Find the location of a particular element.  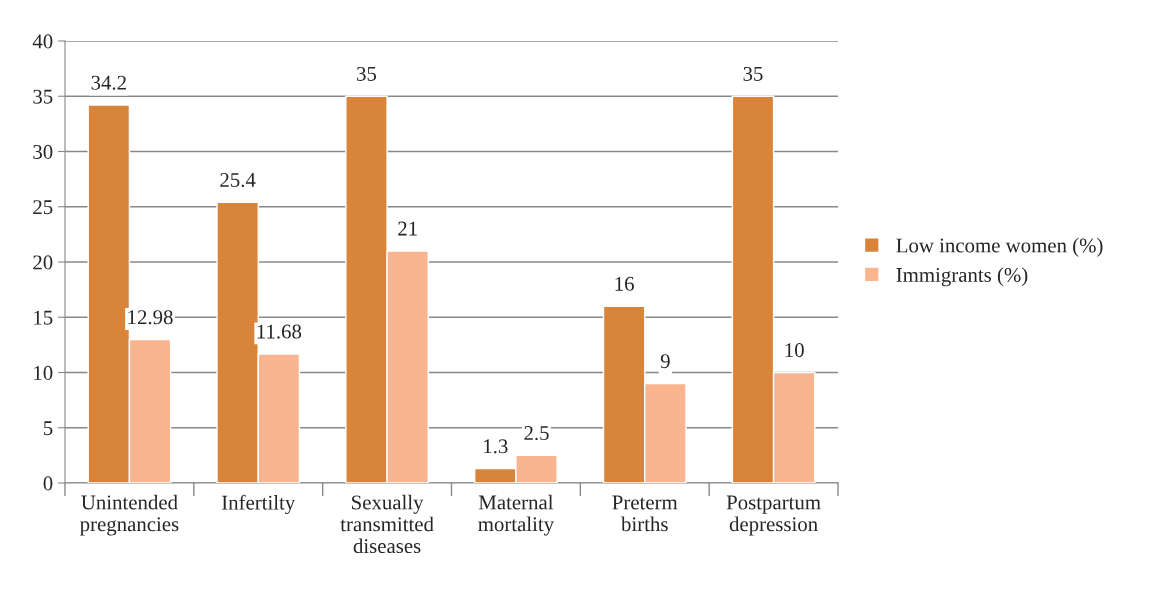

legend-label: Low income women (%) is located at coordinates (999, 247).